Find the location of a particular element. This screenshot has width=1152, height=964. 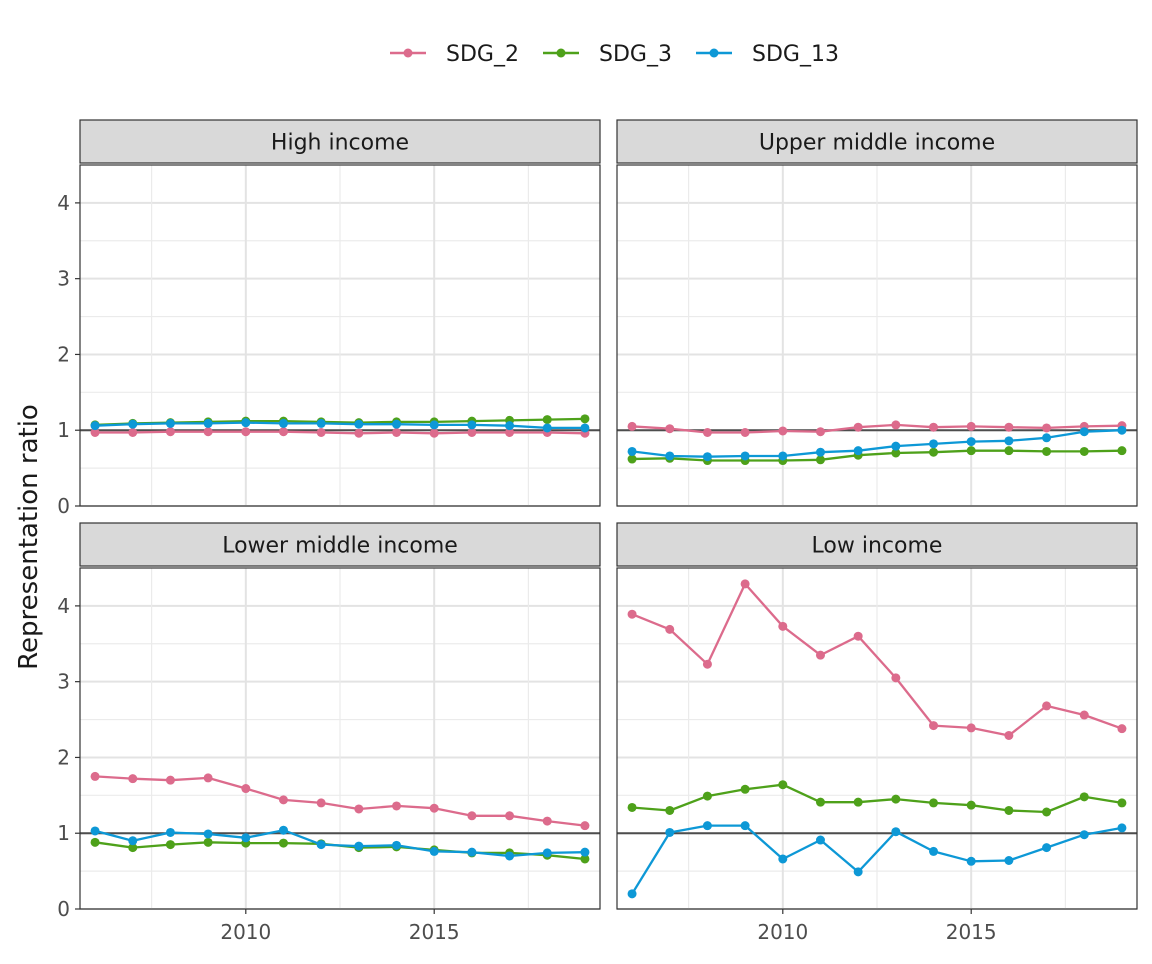

legend-marker is located at coordinates (561, 53).